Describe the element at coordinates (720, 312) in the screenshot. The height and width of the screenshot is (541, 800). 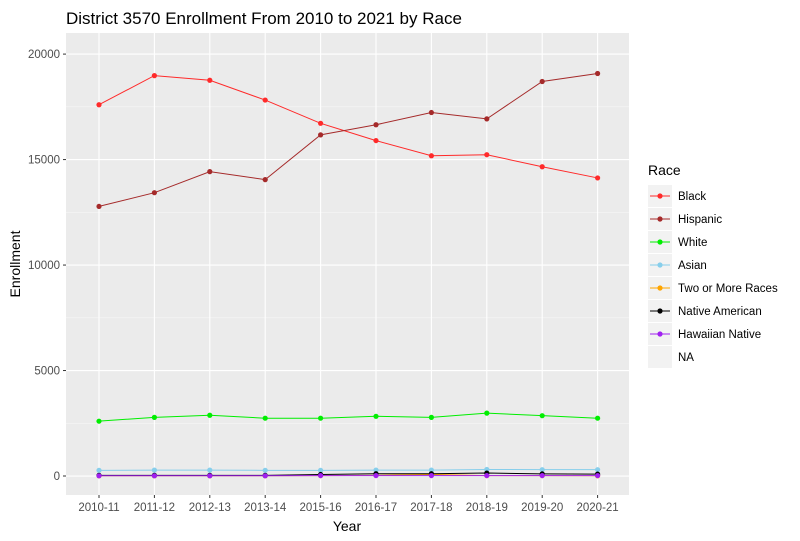
I see `legend-label: Native American` at that location.